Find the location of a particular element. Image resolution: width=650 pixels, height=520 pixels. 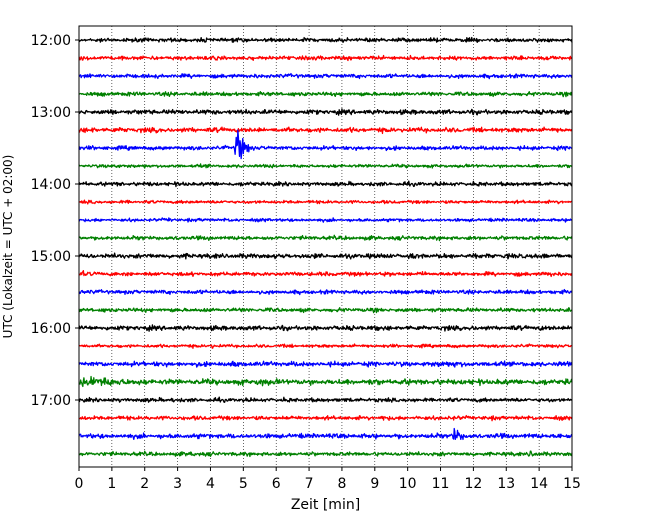

y-tick-label: 16:00 is located at coordinates (51, 329).